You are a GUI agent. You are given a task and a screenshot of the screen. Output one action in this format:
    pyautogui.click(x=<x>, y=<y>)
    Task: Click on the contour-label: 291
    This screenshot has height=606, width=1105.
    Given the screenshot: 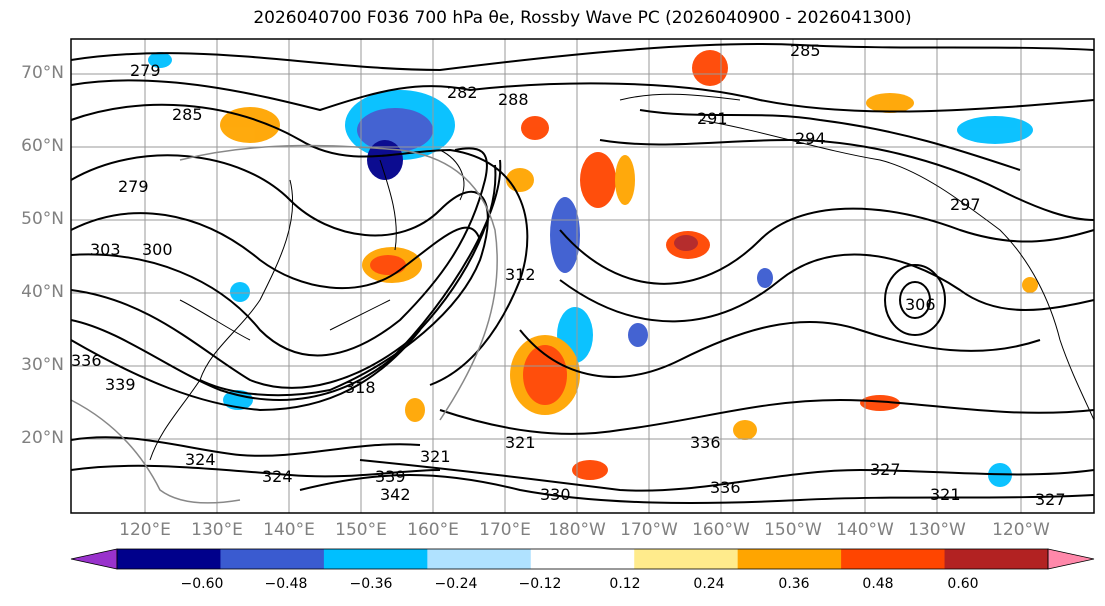 What is the action you would take?
    pyautogui.click(x=712, y=118)
    